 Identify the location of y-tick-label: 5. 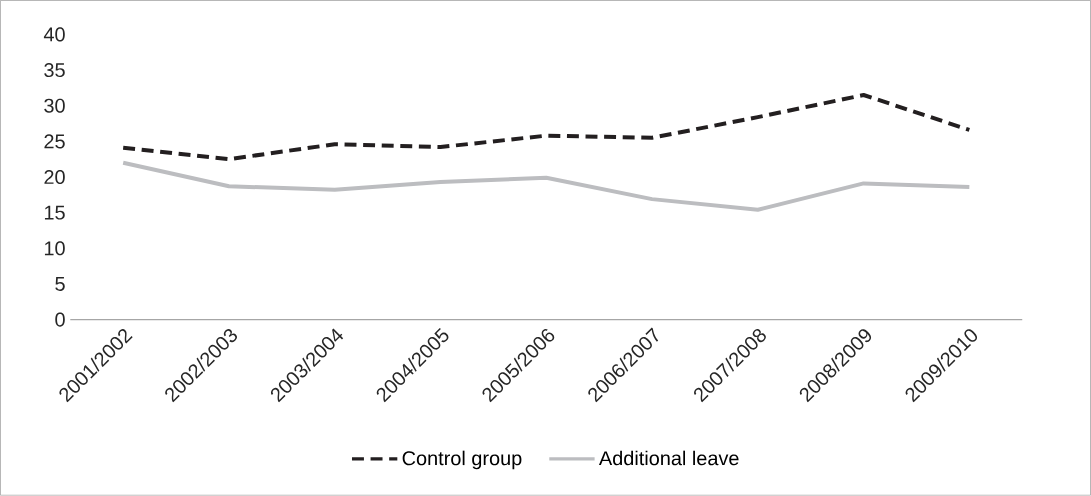
(60, 284).